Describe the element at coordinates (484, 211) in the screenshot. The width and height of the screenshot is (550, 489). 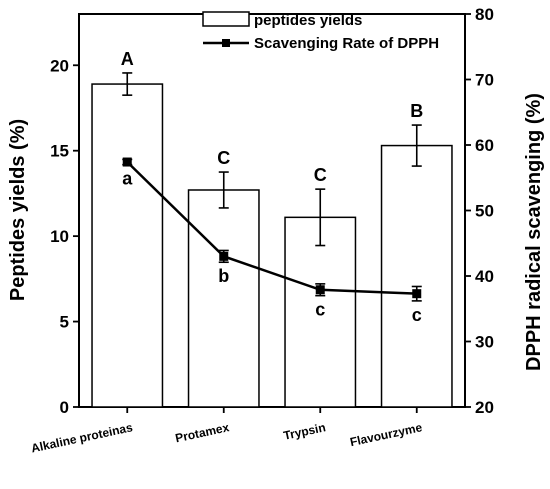
I see `y2-tick-label: 50` at that location.